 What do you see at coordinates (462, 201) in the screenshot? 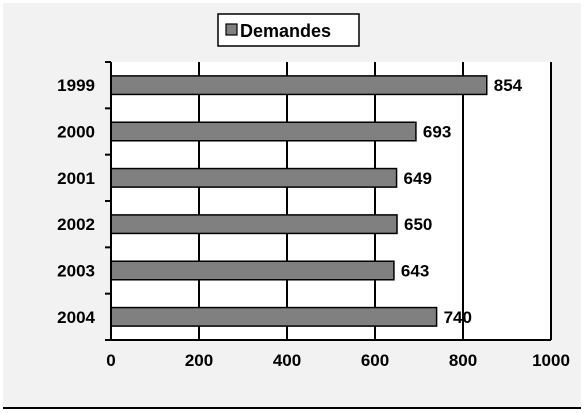
I see `data-labels: 854 693 649 650 643 740` at bounding box center [462, 201].